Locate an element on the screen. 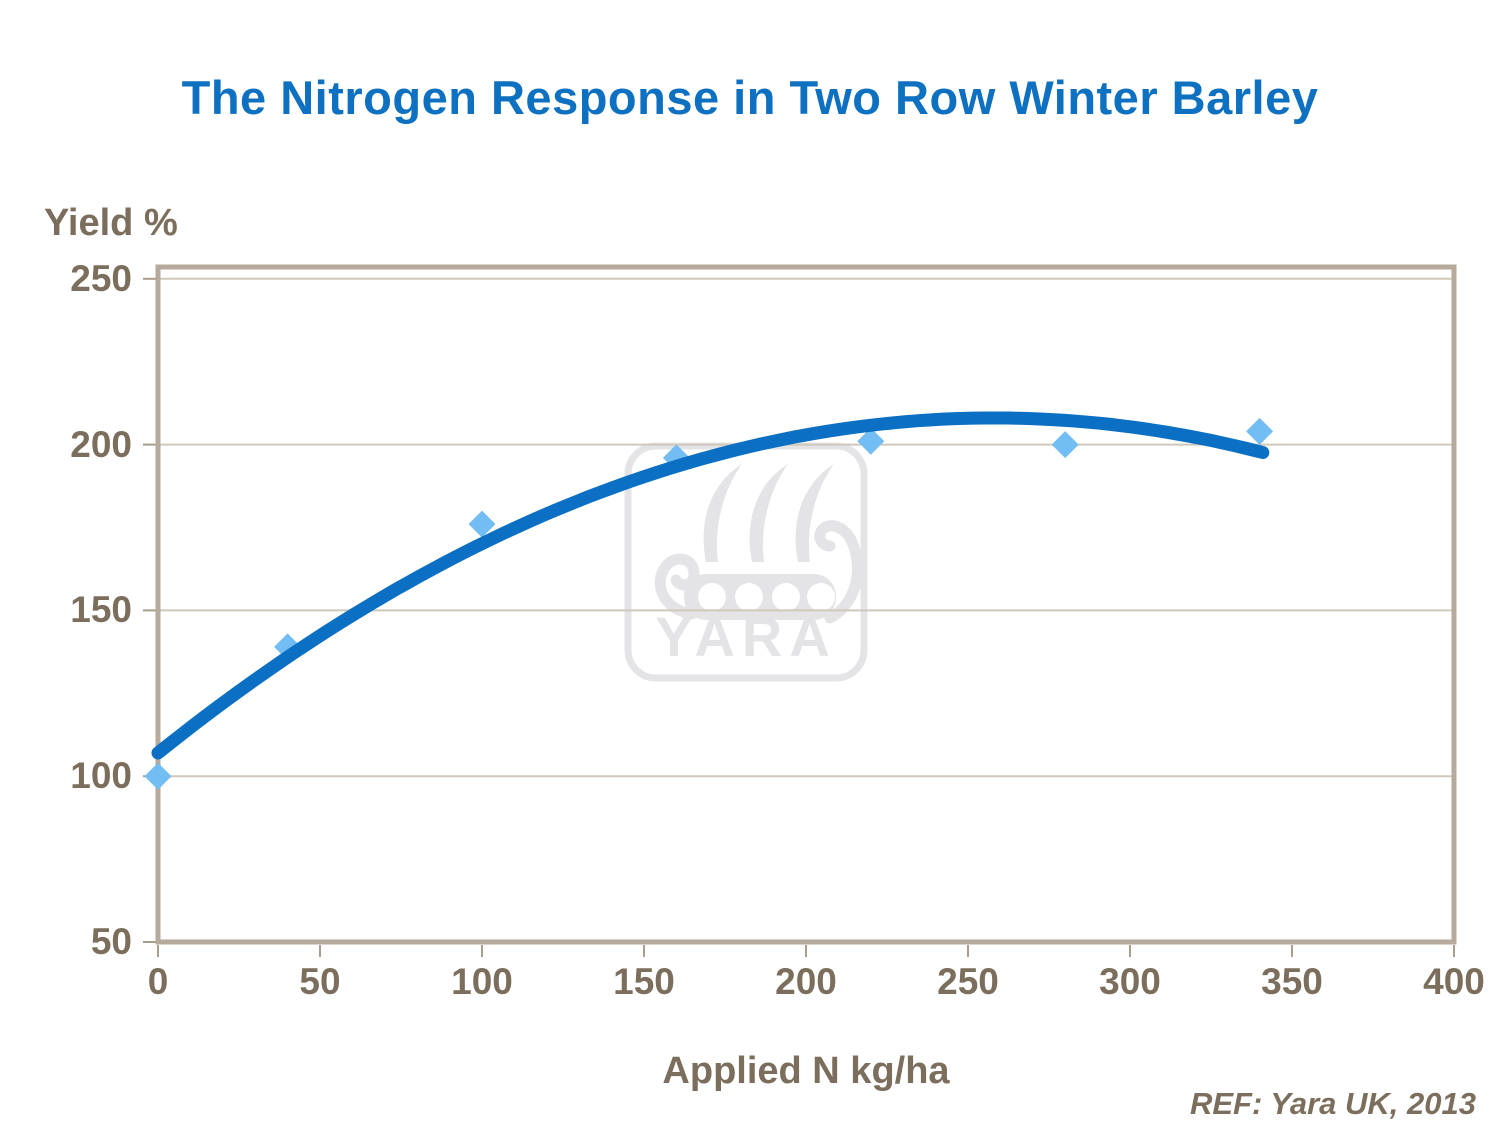  x-tick-label: 400 is located at coordinates (1454, 981).